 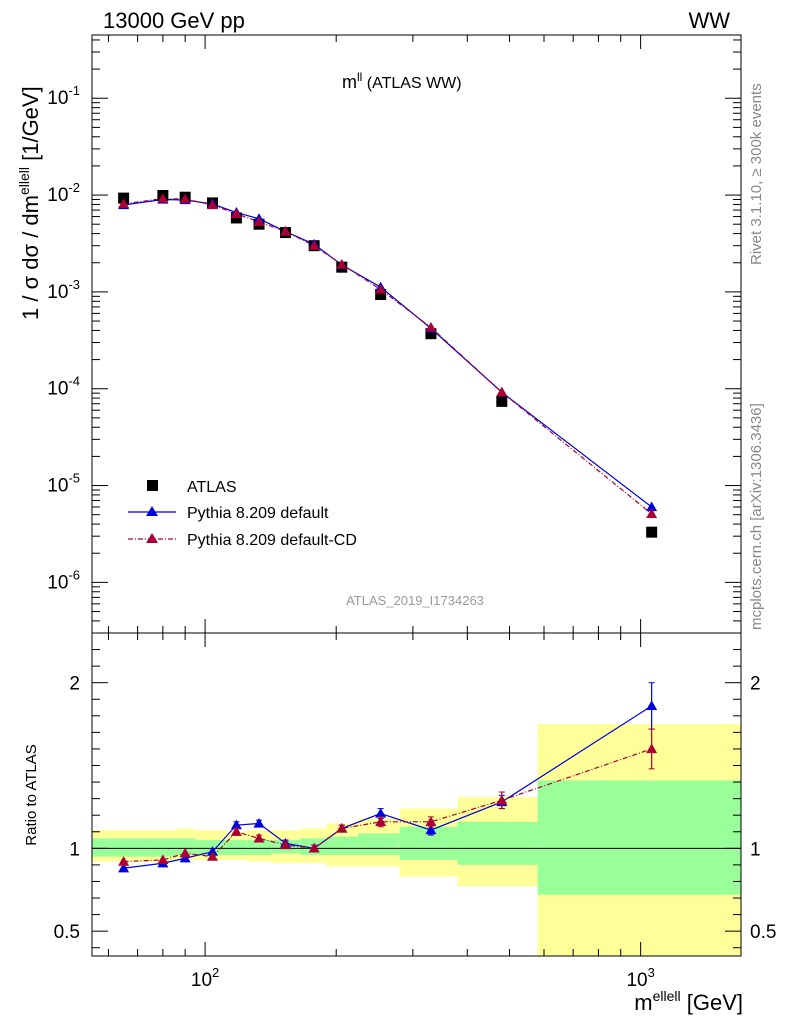 I want to click on default-point, so click(x=652, y=506).